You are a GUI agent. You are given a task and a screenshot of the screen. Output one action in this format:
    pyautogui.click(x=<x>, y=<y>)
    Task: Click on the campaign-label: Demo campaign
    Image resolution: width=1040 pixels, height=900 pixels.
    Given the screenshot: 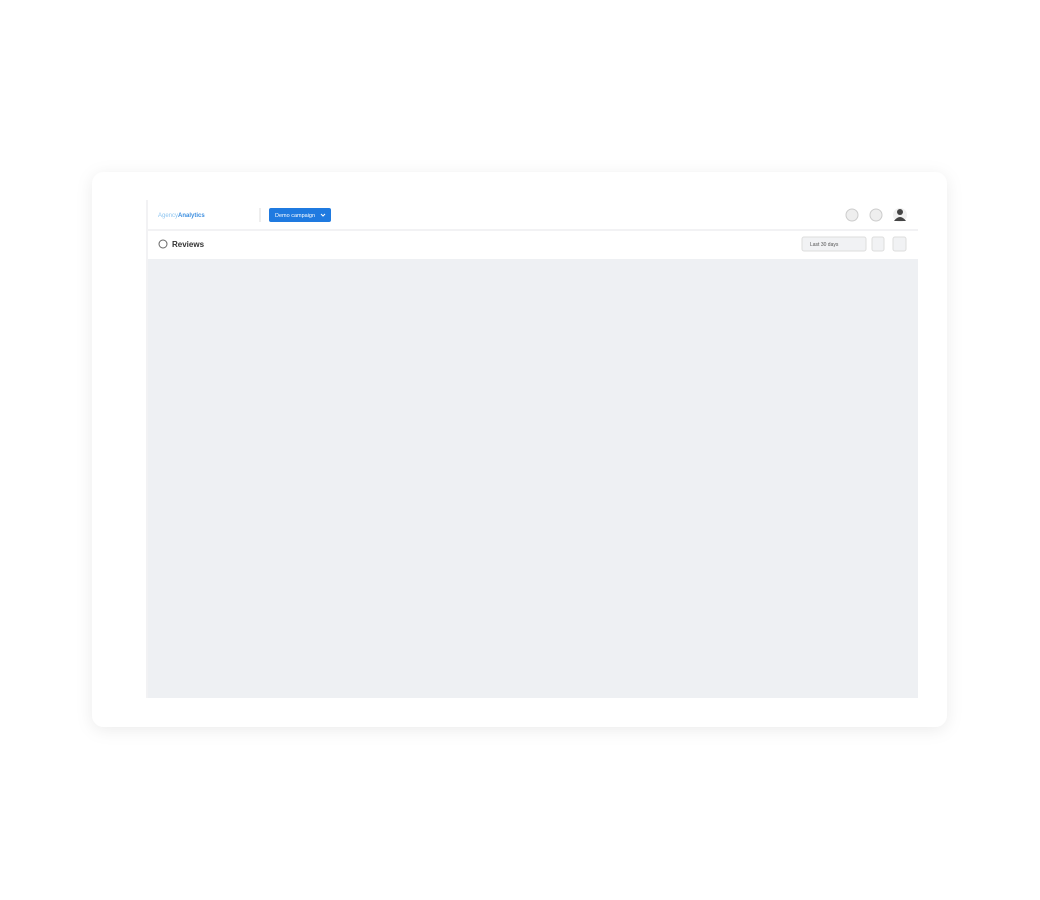 What is the action you would take?
    pyautogui.click(x=295, y=216)
    